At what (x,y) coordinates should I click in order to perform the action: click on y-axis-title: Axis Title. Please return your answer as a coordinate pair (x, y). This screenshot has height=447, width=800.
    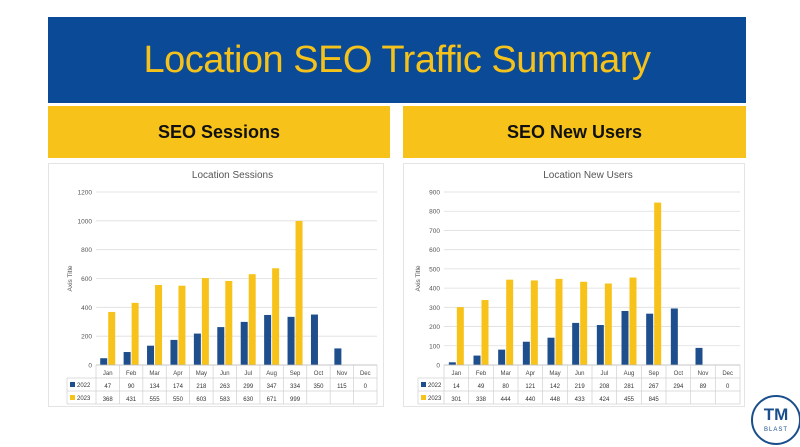
    Looking at the image, I should click on (418, 278).